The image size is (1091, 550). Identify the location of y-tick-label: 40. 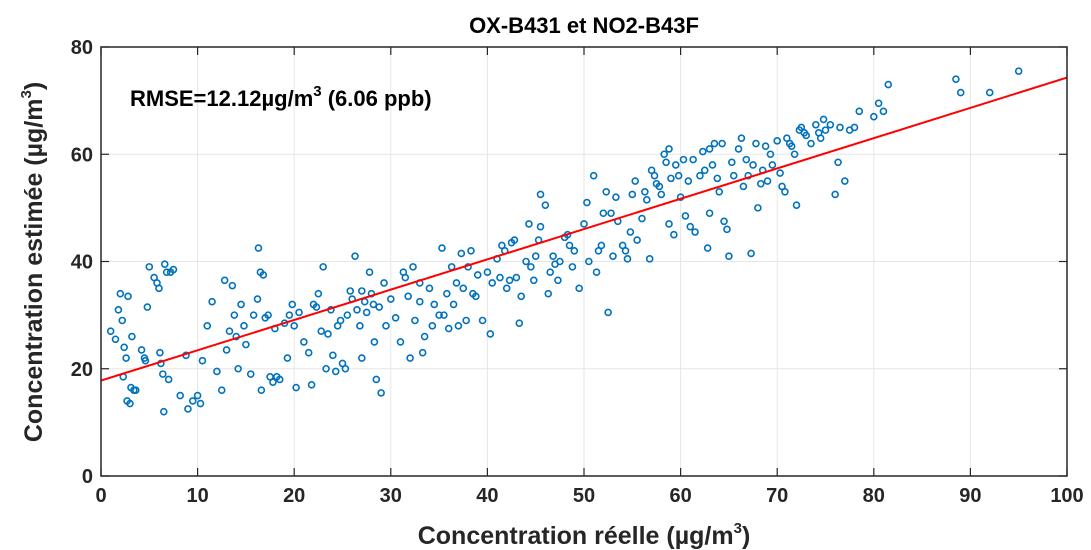
(82, 263).